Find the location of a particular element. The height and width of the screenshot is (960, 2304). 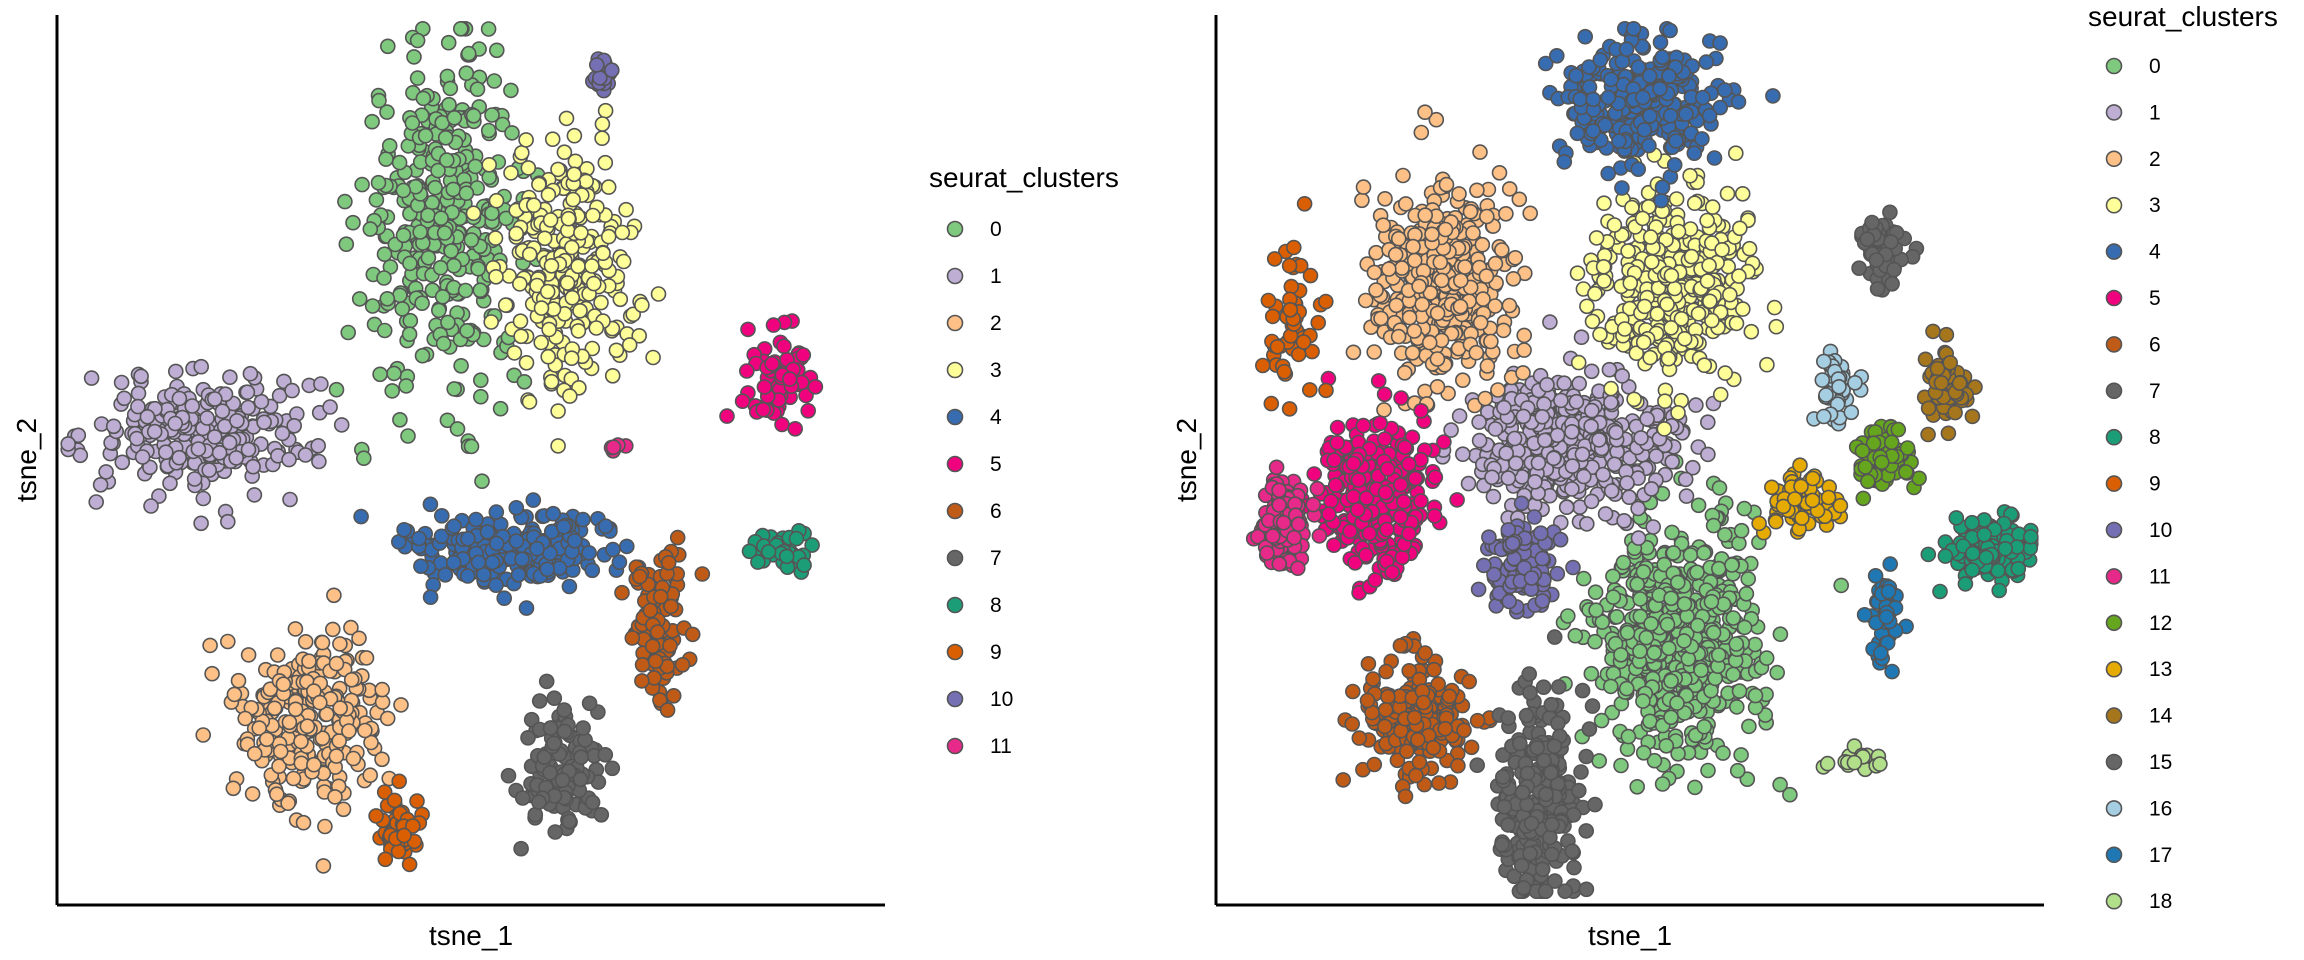

legend-label-0: 0 is located at coordinates (996, 229).